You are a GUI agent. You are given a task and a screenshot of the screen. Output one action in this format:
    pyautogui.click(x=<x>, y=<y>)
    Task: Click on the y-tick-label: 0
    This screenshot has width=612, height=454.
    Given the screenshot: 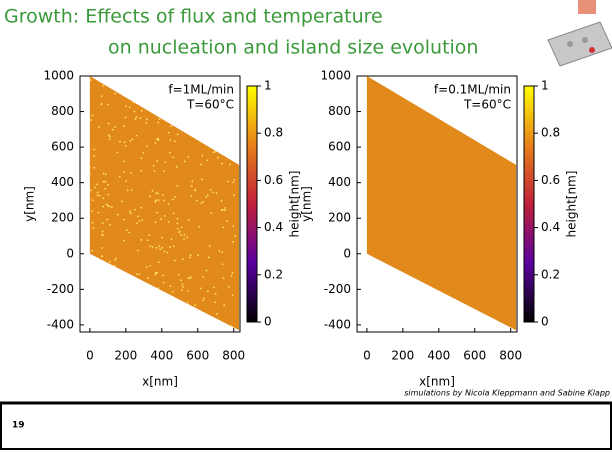 What is the action you would take?
    pyautogui.click(x=347, y=253)
    